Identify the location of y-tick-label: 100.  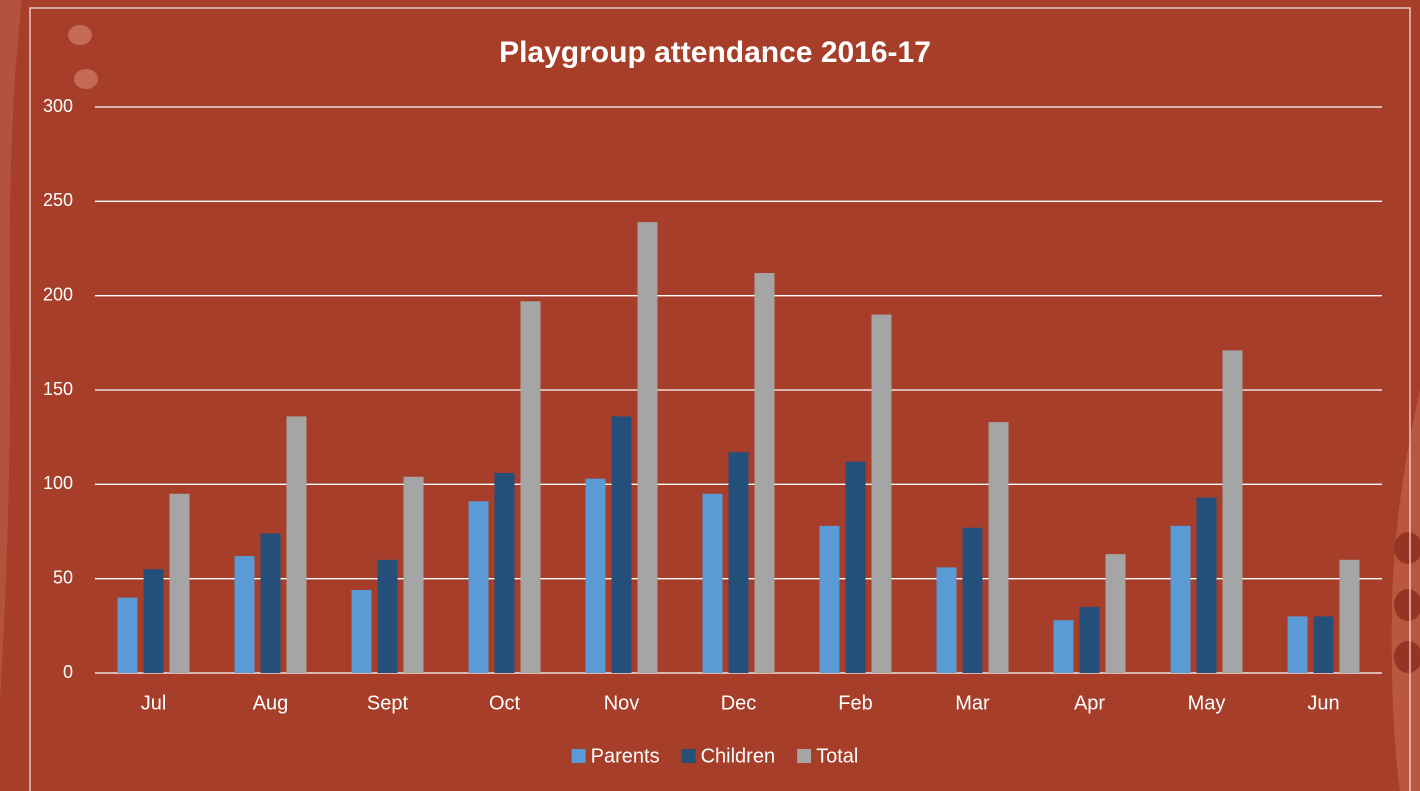
(58, 483).